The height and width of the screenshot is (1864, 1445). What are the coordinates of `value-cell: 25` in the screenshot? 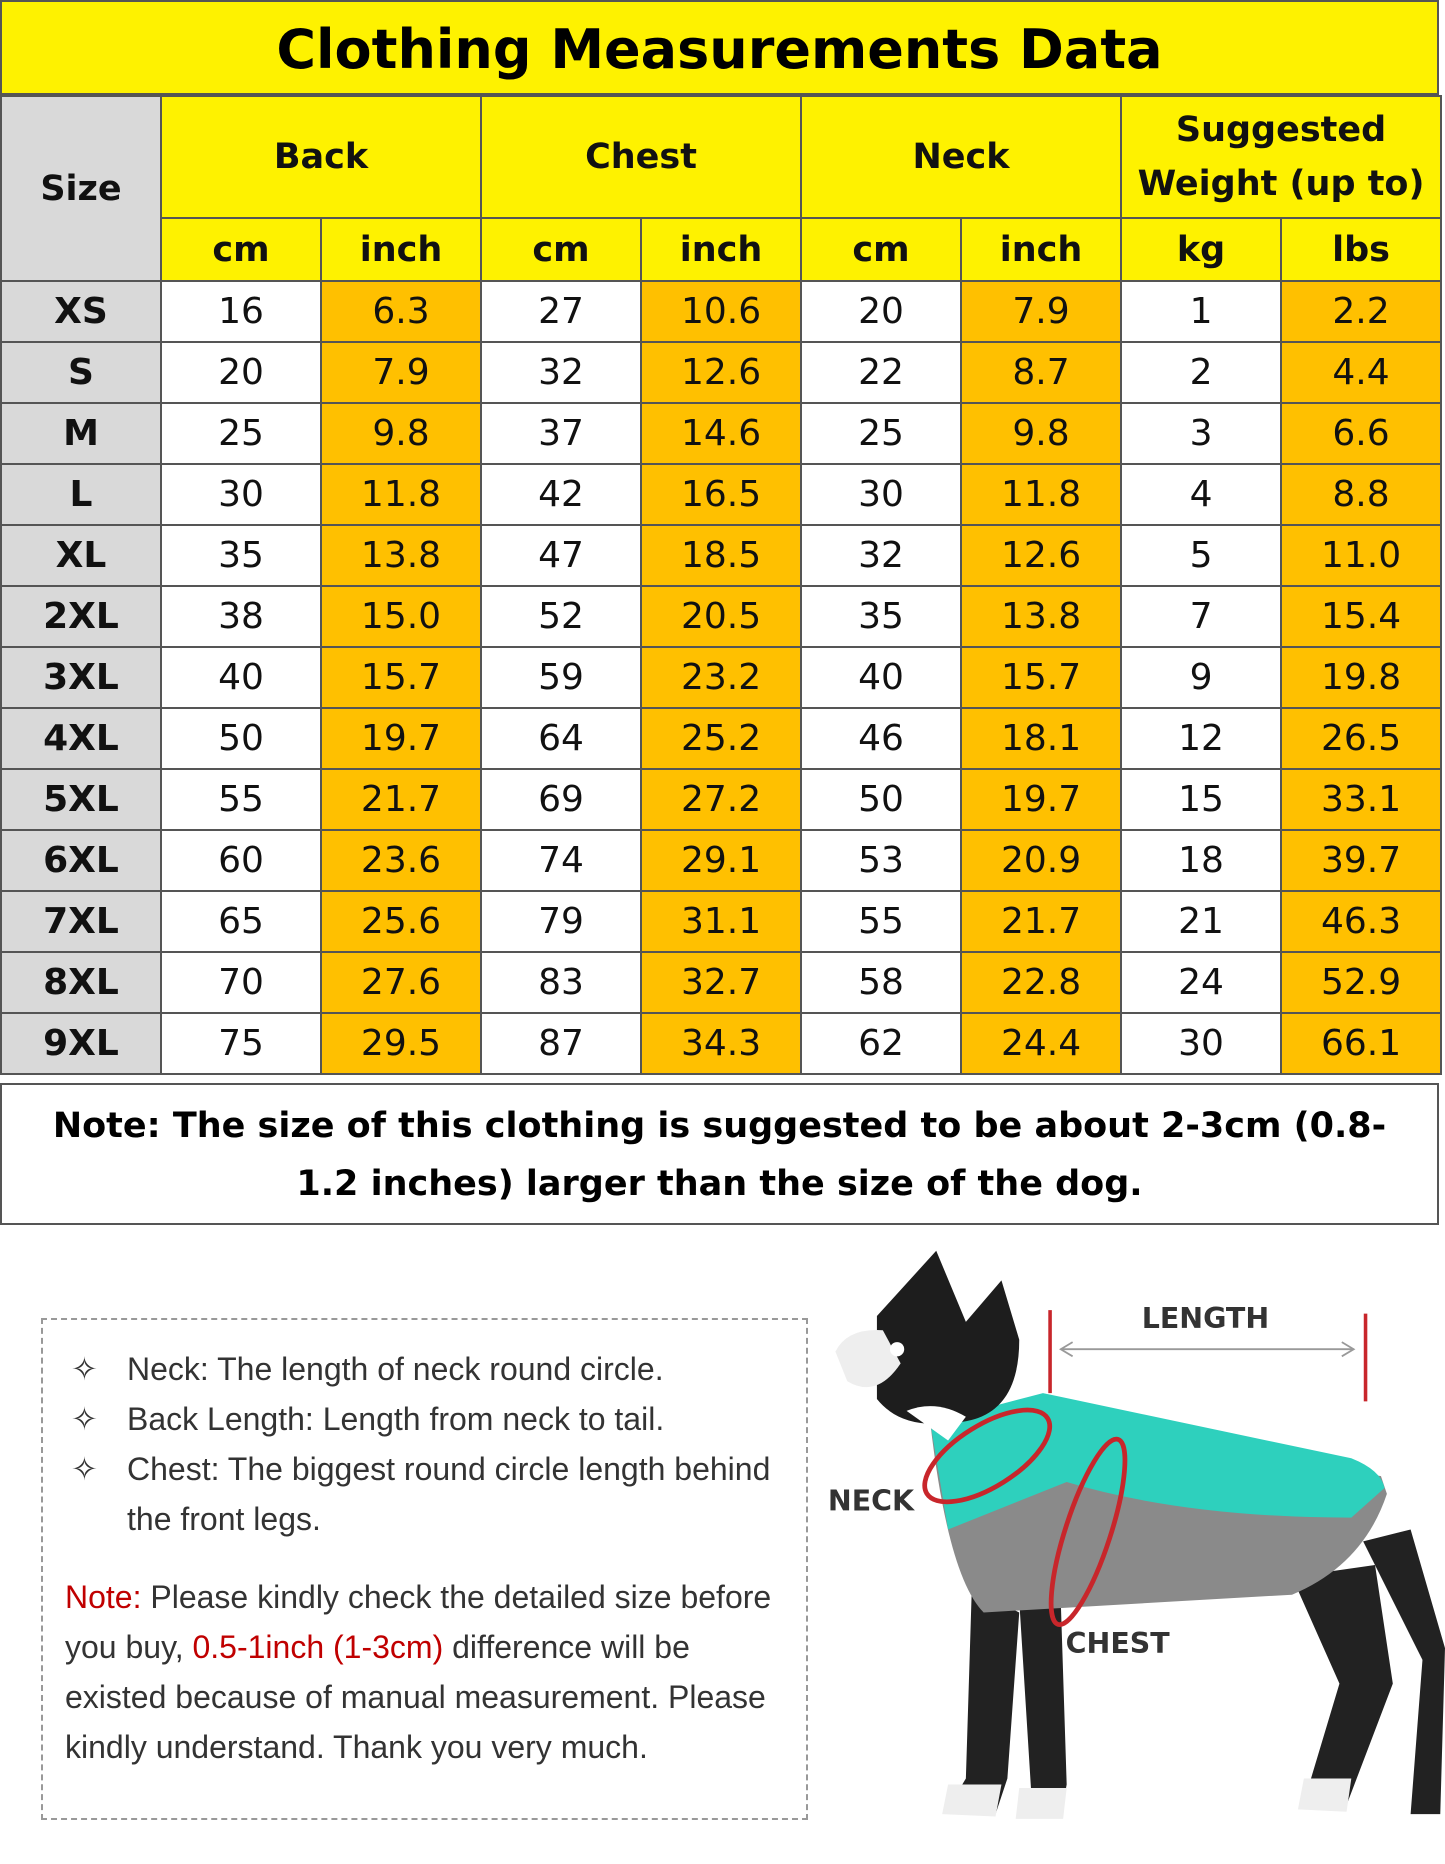 It's located at (881, 433).